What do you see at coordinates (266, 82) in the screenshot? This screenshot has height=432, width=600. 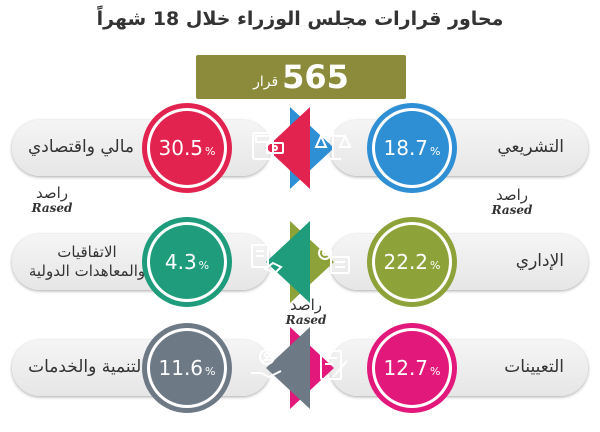 I see `total-decisions-unit: قرار` at bounding box center [266, 82].